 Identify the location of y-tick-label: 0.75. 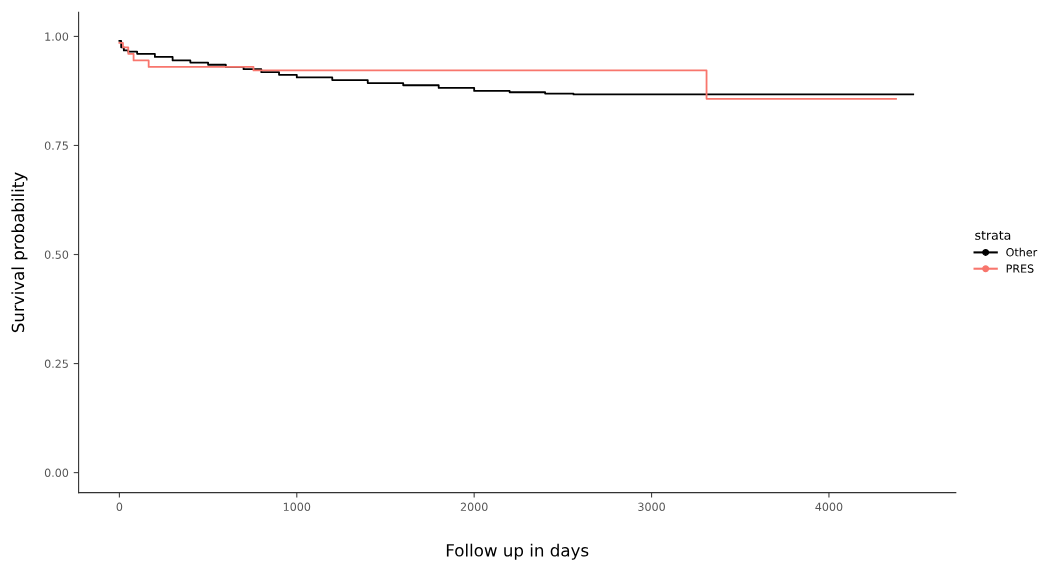
(56, 145).